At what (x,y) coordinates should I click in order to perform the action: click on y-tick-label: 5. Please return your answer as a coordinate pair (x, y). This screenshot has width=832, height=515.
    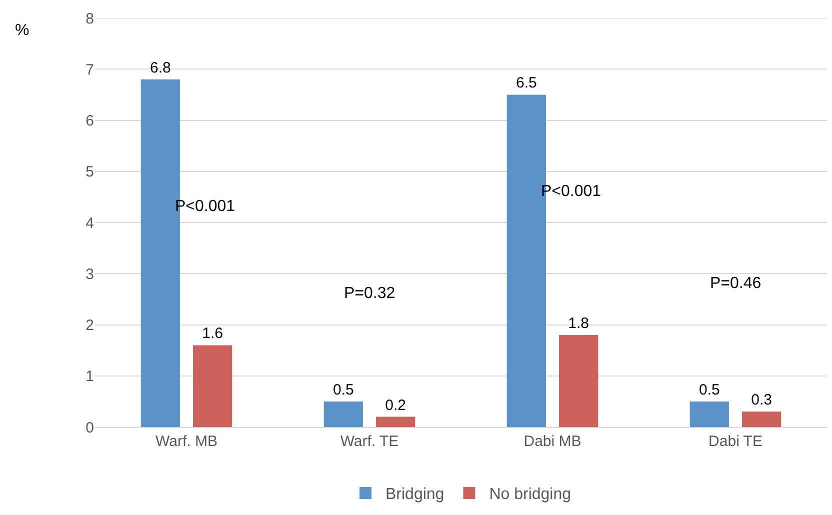
    Looking at the image, I should click on (90, 172).